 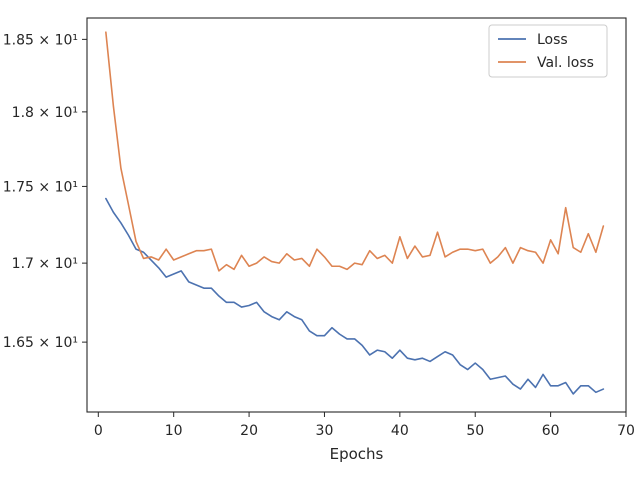 What do you see at coordinates (364, 425) in the screenshot?
I see `x-axis: 0 10 20 30 40 50 60 70` at bounding box center [364, 425].